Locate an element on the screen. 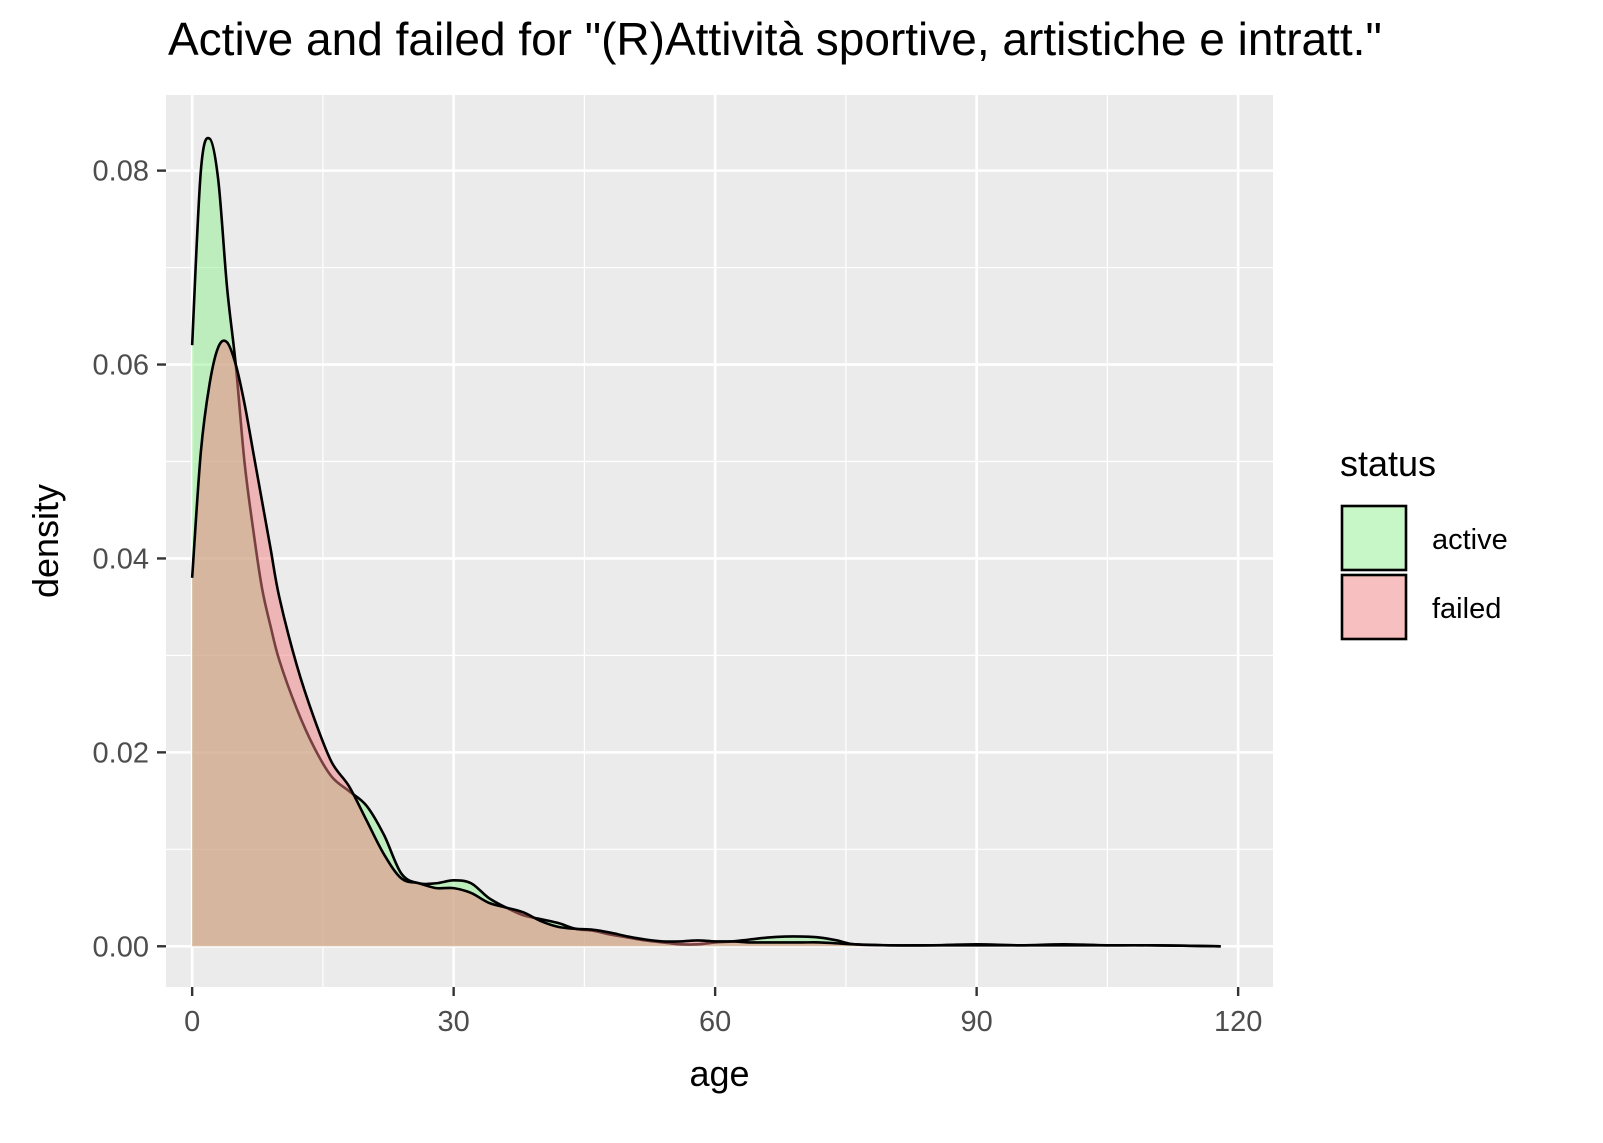  legend-items: active failed is located at coordinates (1424, 572).